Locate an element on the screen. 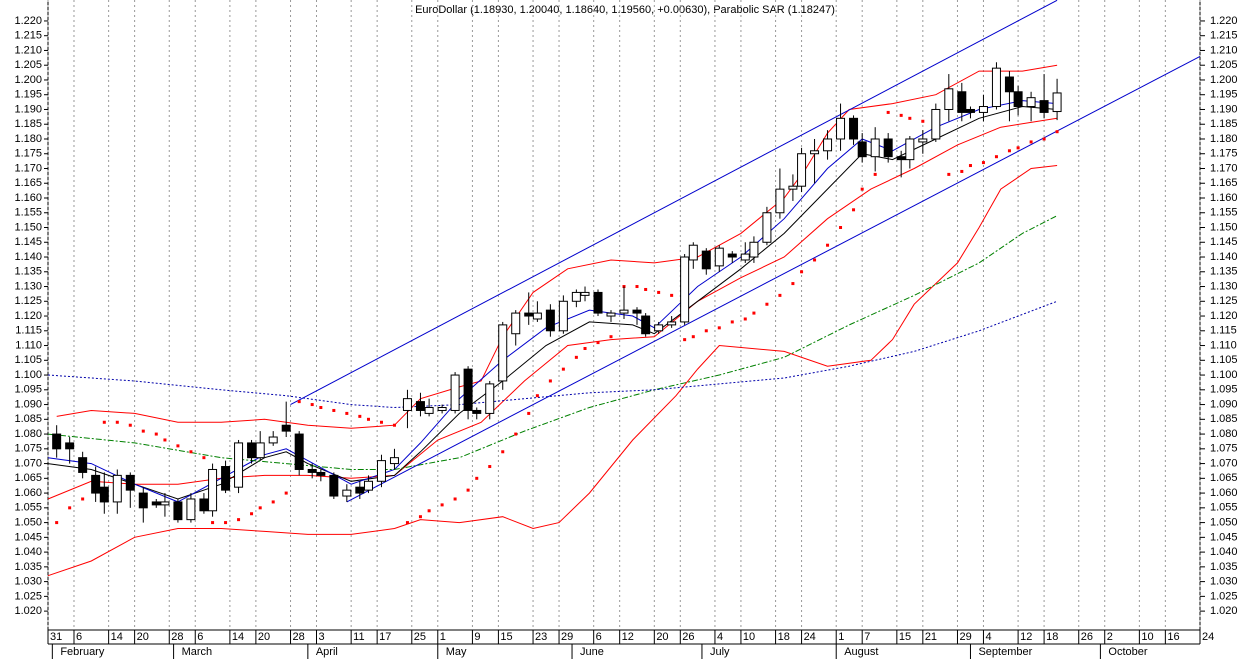  y-tick-label-right: 1.160 is located at coordinates (1224, 198).